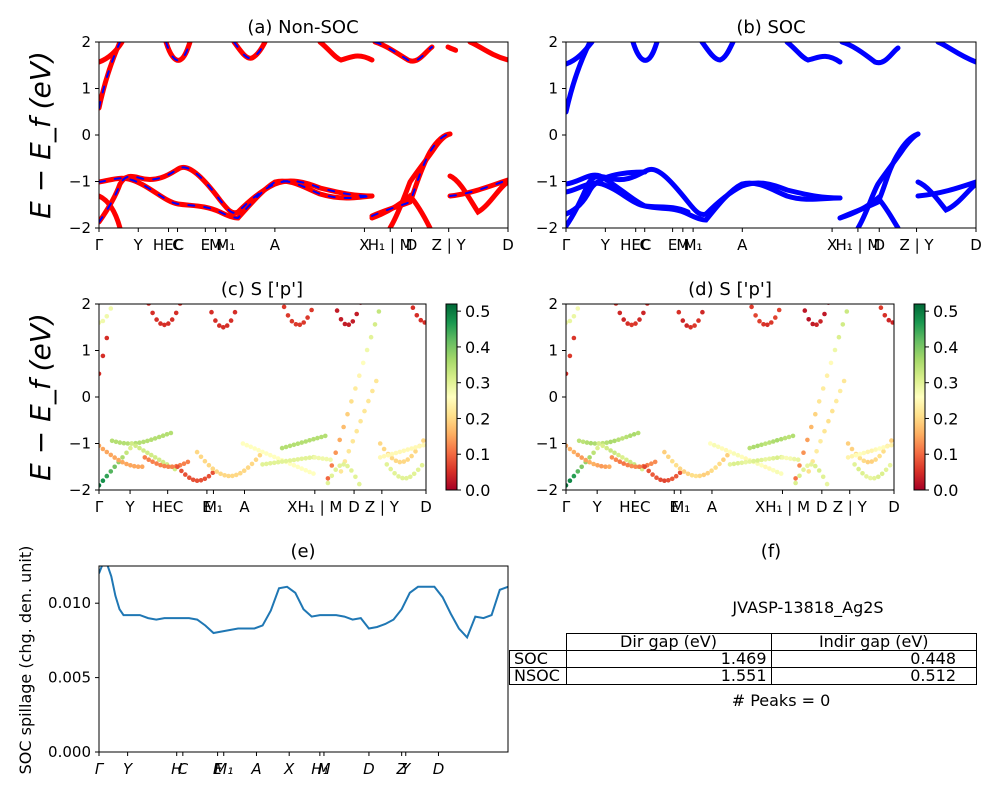 Image resolution: width=1000 pixels, height=800 pixels. I want to click on colorbar-c-tick-label: 0.5, so click(477, 311).